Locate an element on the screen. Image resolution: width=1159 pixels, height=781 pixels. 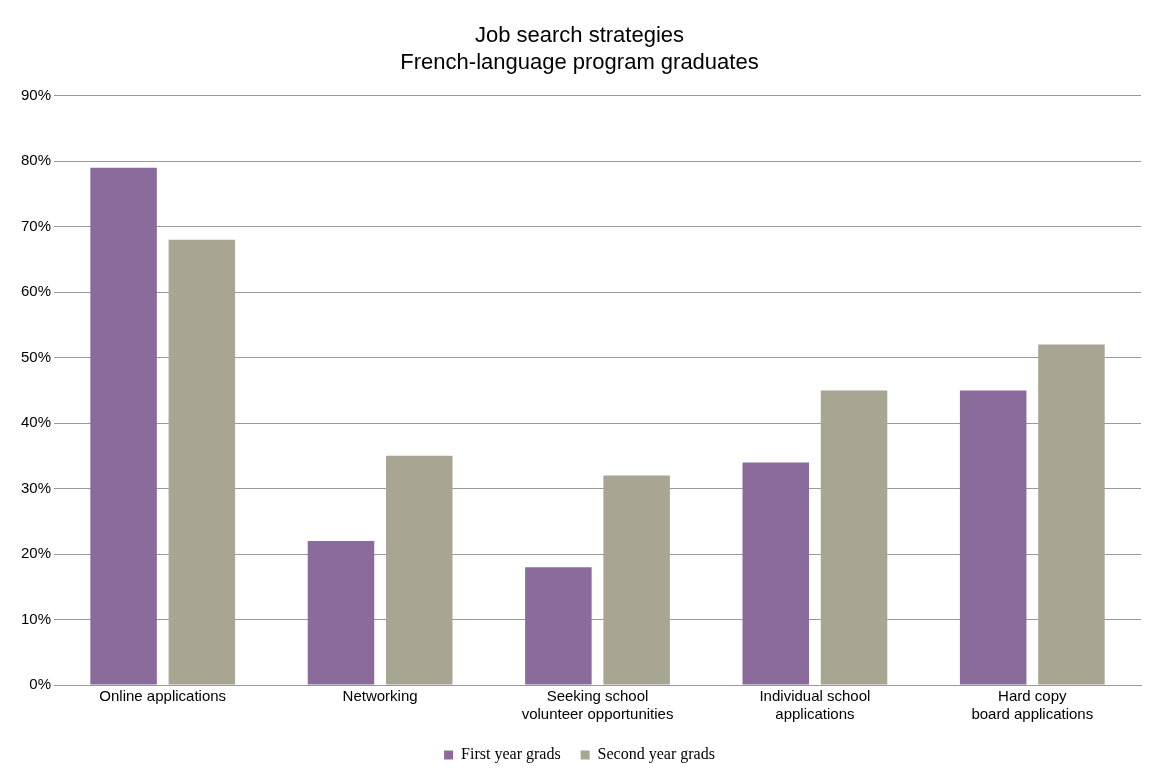
y-tick-label: 10% is located at coordinates (36, 618).